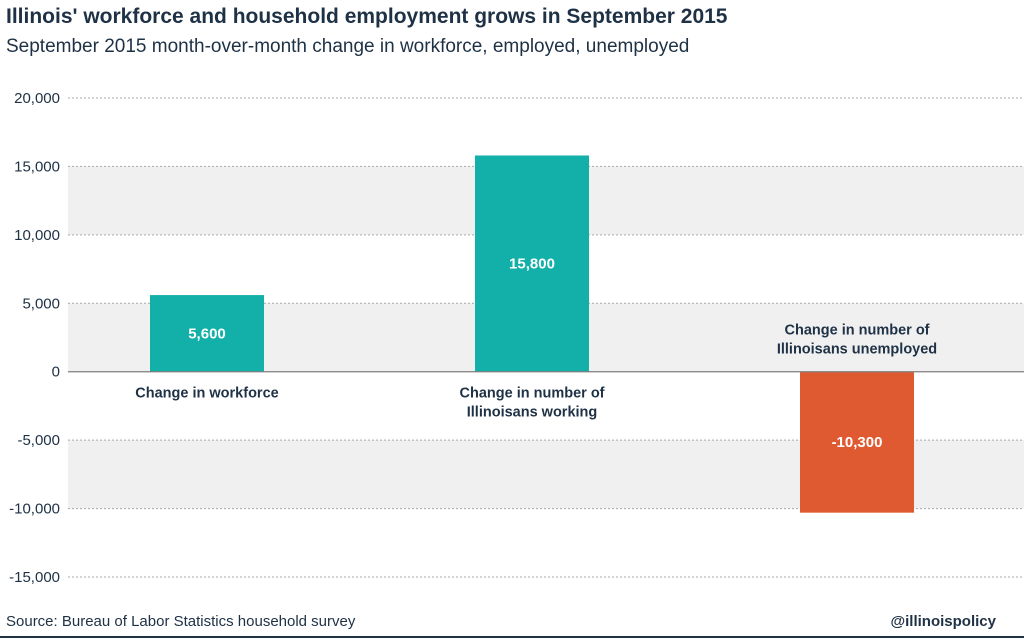 The height and width of the screenshot is (640, 1024). Describe the element at coordinates (34, 577) in the screenshot. I see `y-tick-label: -15,000` at that location.